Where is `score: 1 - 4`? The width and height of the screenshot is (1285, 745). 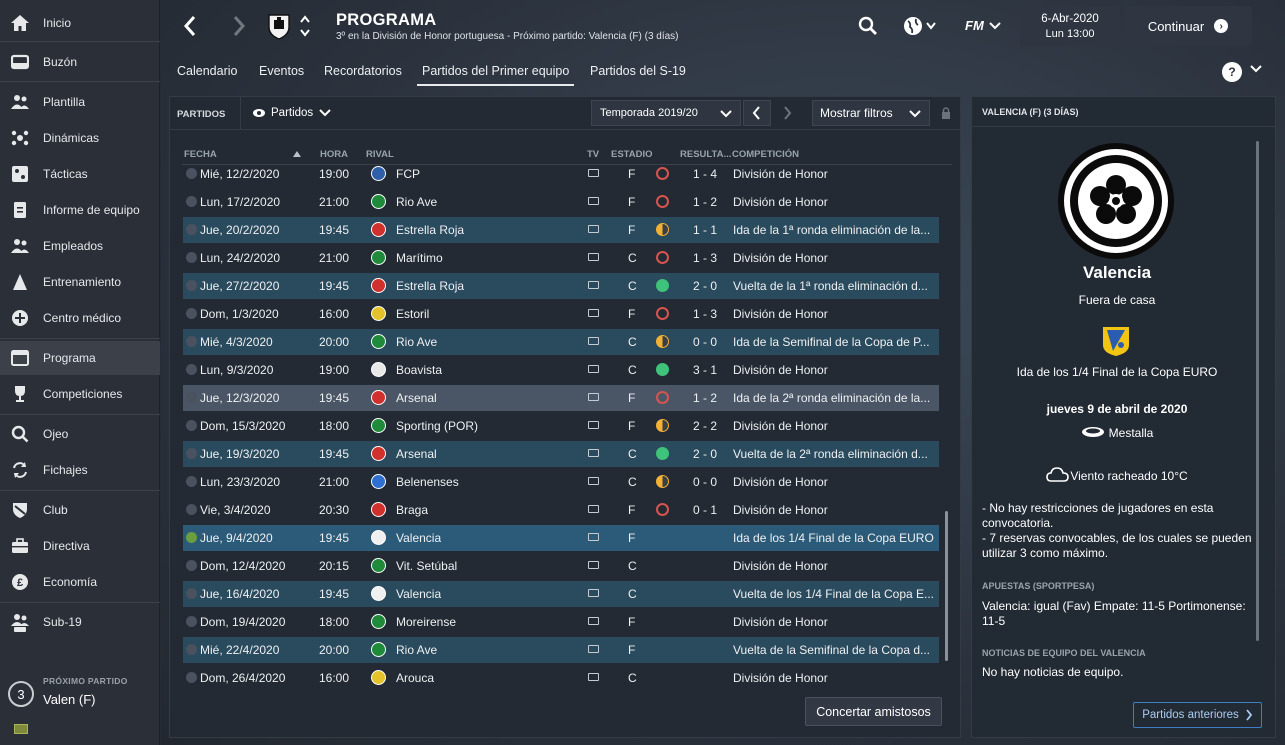
score: 1 - 4 is located at coordinates (705, 174).